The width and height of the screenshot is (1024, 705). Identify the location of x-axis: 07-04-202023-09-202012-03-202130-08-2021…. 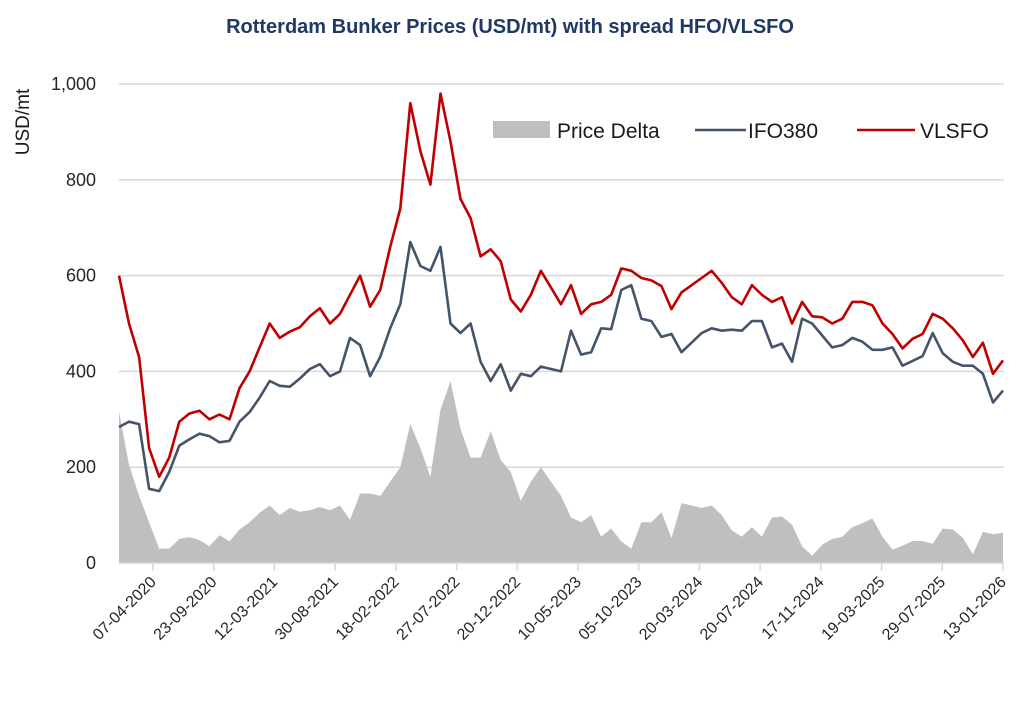
(550, 603).